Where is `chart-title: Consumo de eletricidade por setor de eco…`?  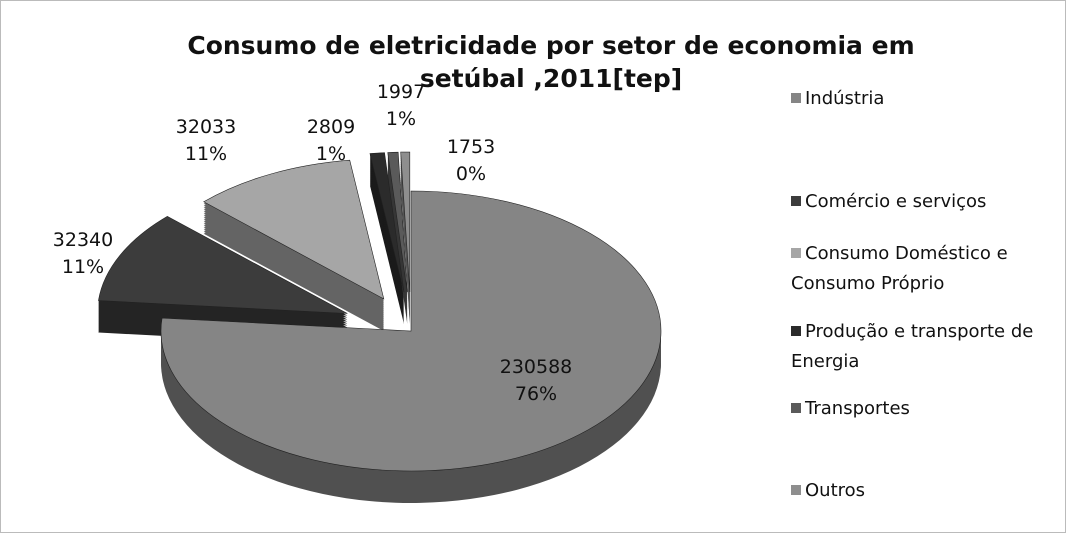
chart-title: Consumo de eletricidade por setor de eco… is located at coordinates (551, 62).